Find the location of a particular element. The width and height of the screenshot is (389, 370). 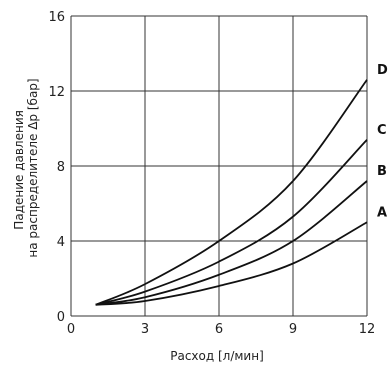

y-axis-label-line2: на распределителе Δp [бар] is located at coordinates (33, 167).